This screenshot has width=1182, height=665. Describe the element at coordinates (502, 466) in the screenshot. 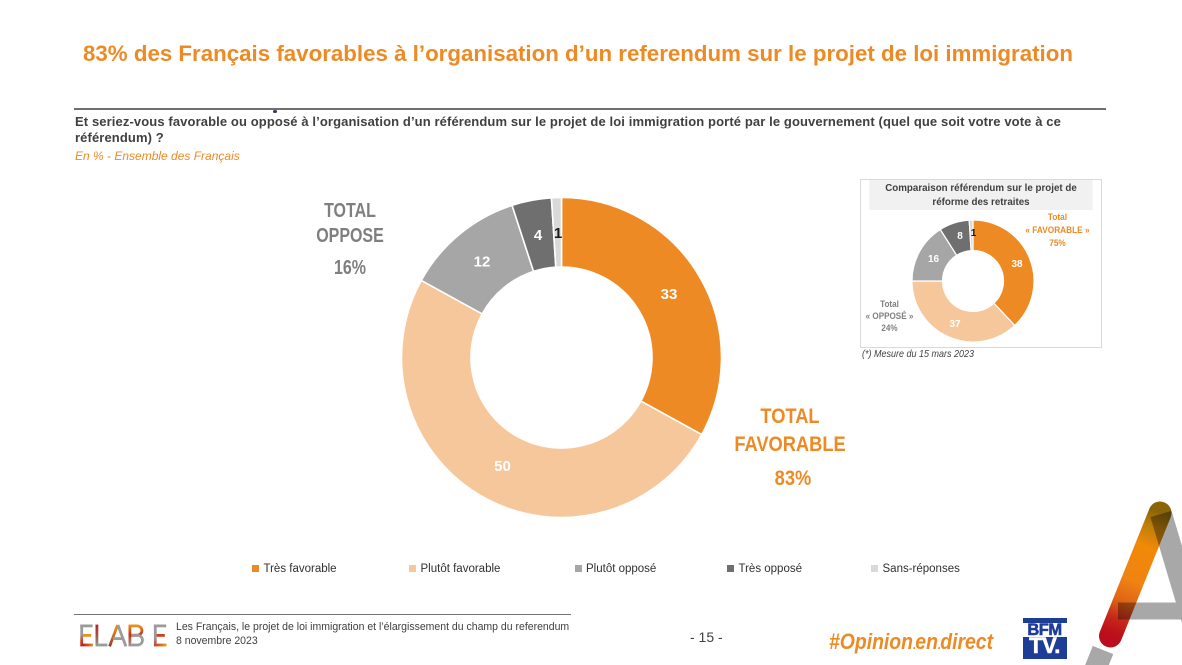

I see `svg-text: 50` at that location.